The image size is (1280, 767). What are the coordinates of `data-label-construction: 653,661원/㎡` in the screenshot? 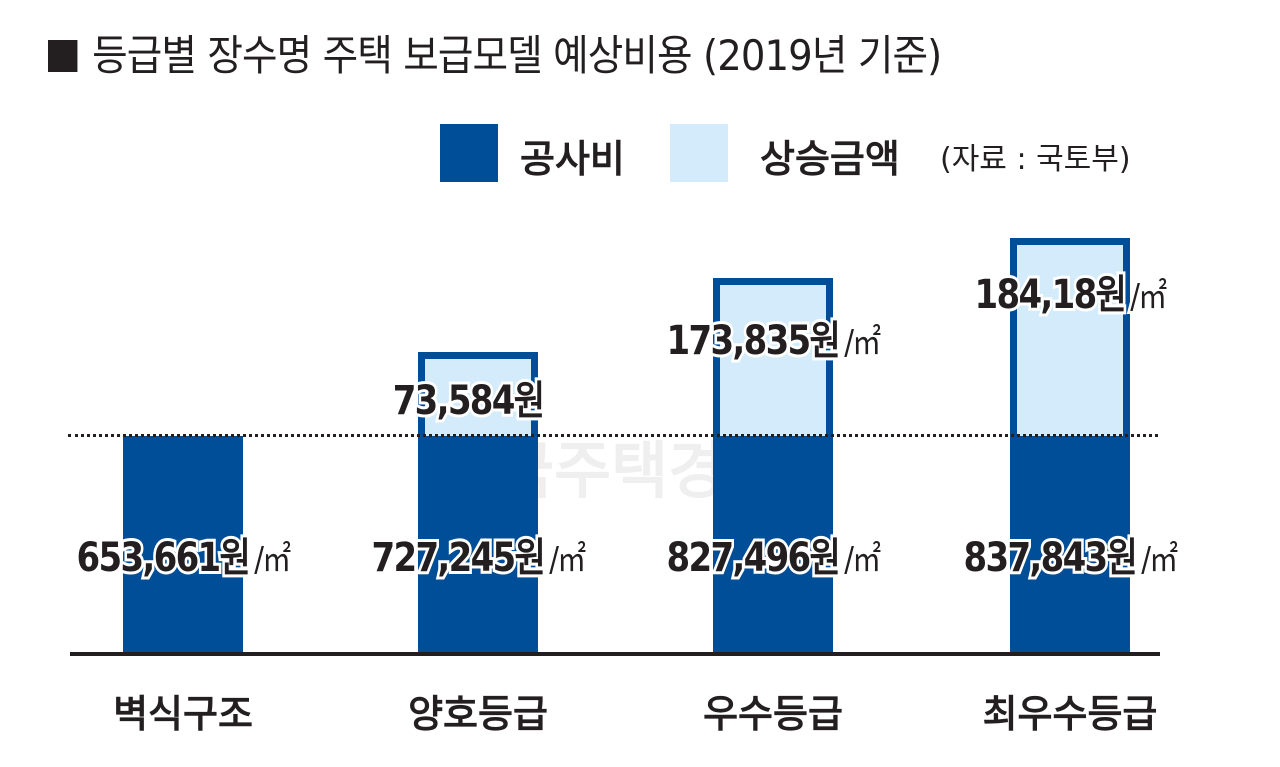 It's located at (184, 554).